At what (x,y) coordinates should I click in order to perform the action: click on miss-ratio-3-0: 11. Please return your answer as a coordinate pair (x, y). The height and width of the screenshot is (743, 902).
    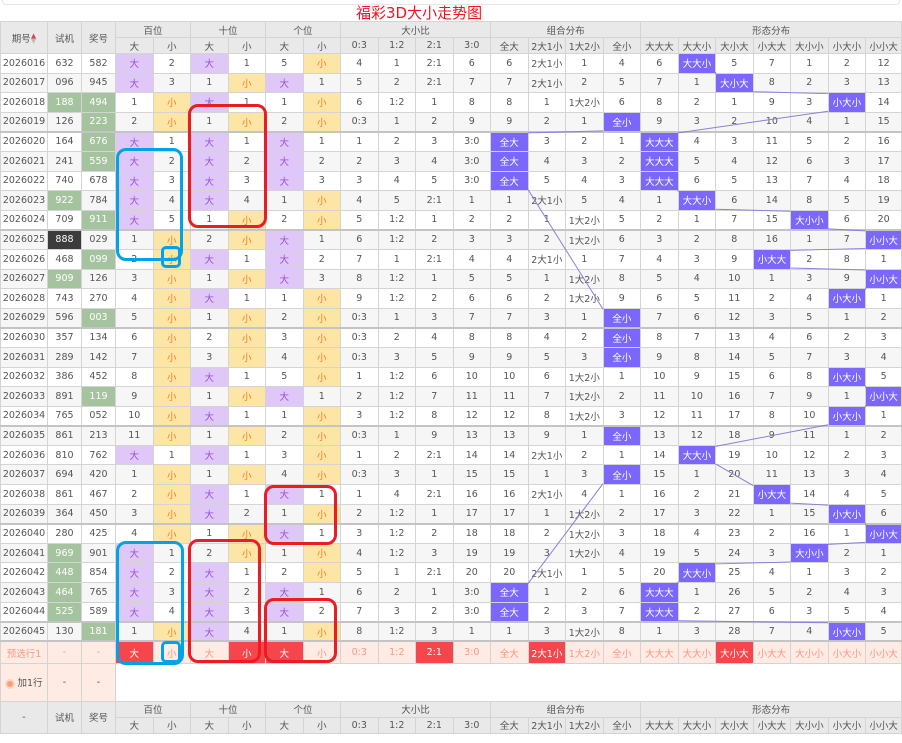
    Looking at the image, I should click on (472, 396).